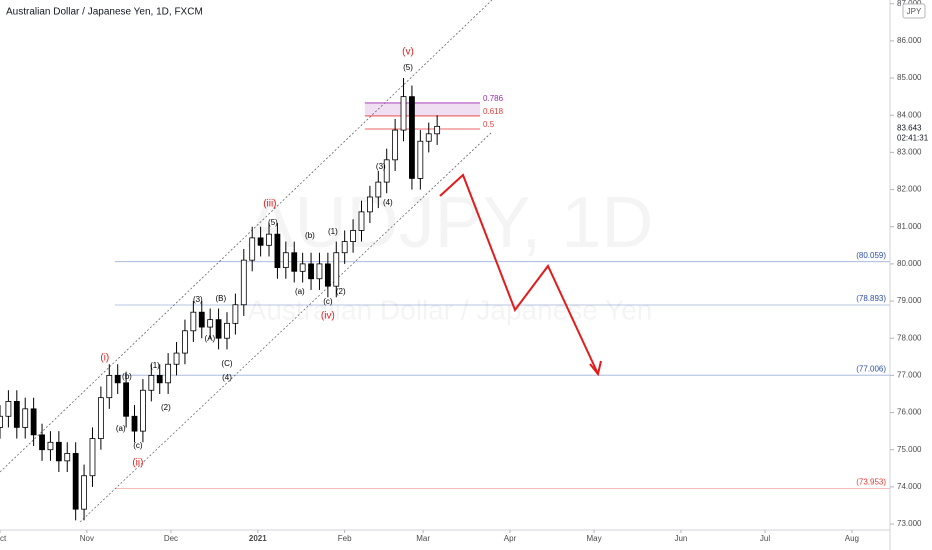 The image size is (932, 550). What do you see at coordinates (909, 374) in the screenshot?
I see `y-tick-label: 77.000` at bounding box center [909, 374].